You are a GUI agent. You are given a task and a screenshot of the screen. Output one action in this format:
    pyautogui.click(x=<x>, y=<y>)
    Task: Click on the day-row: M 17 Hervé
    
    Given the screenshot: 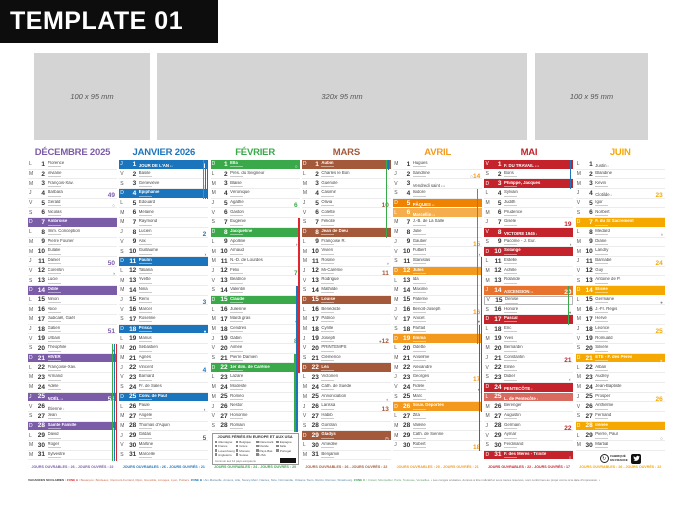 What is the action you would take?
    pyautogui.click(x=620, y=320)
    